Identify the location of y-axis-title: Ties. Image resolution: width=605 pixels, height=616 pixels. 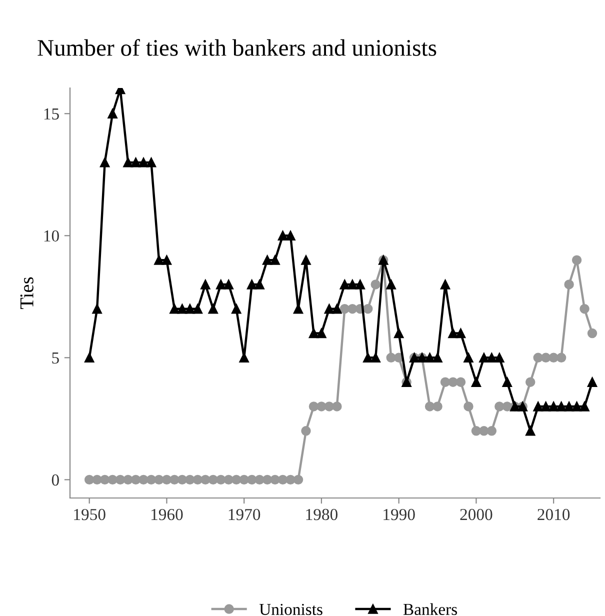
(27, 293).